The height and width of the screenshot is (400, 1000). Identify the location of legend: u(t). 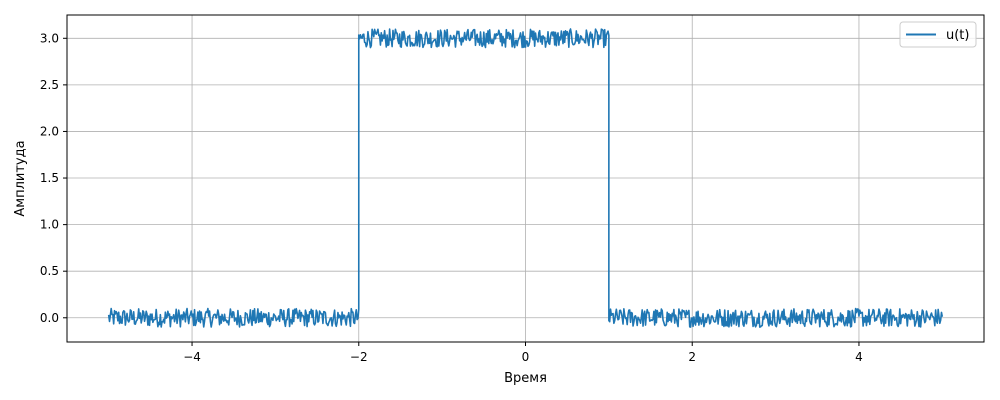
(938, 34).